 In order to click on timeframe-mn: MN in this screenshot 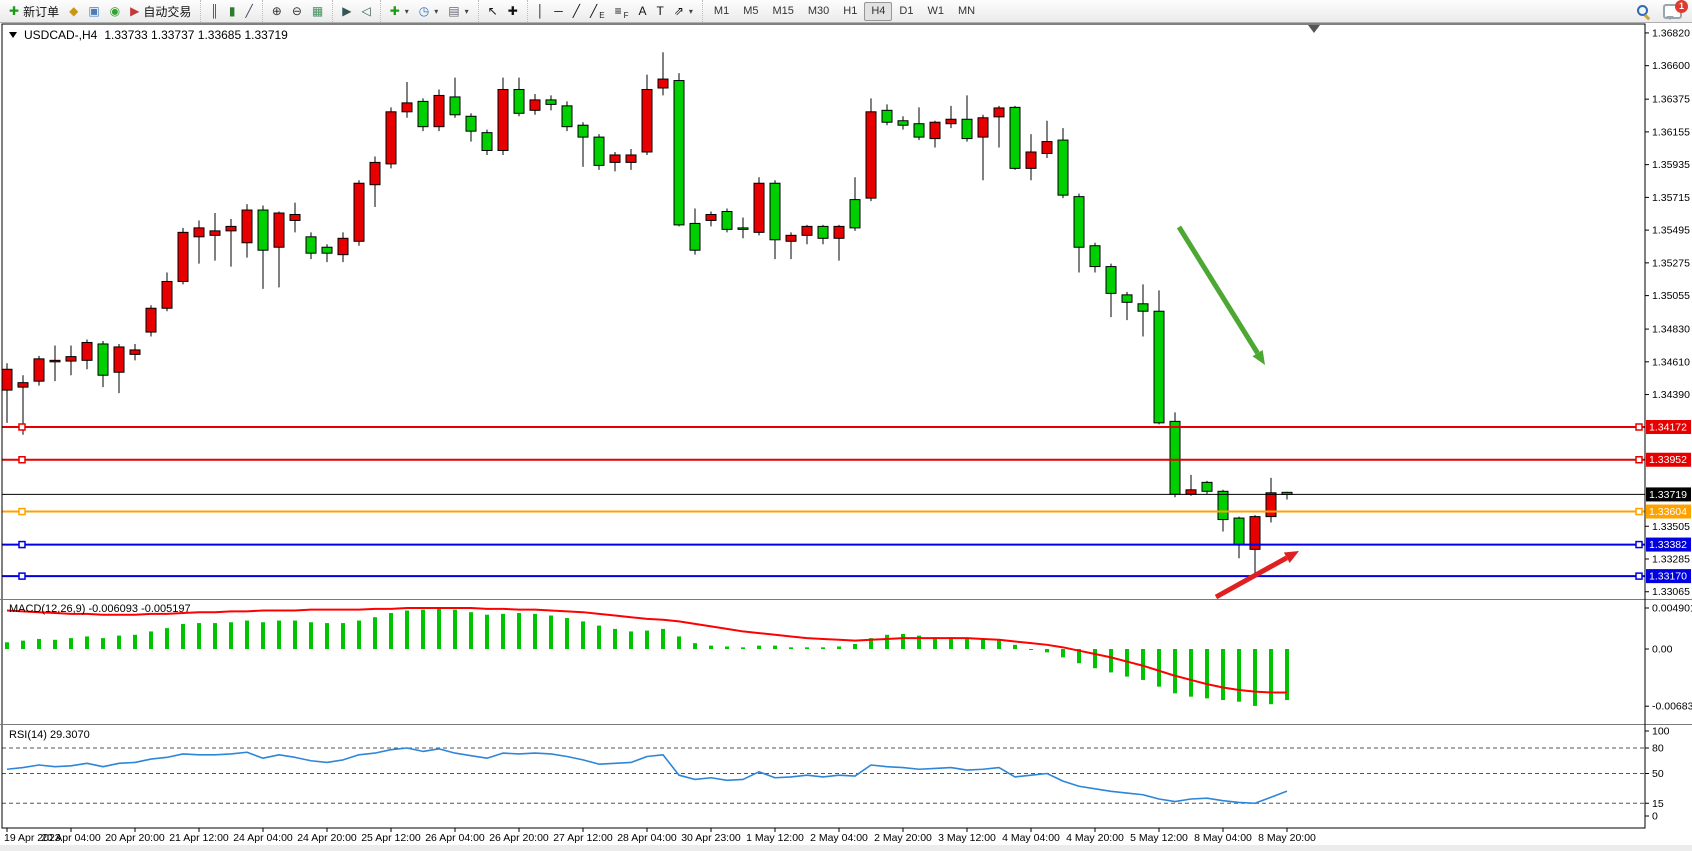, I will do `click(966, 11)`.